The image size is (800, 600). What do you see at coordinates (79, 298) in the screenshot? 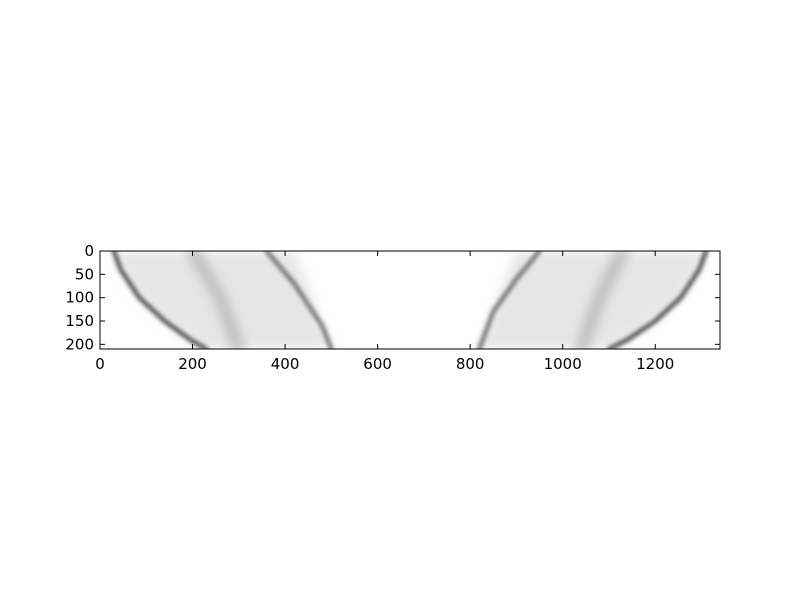
I see `y-tick-label: 100` at bounding box center [79, 298].